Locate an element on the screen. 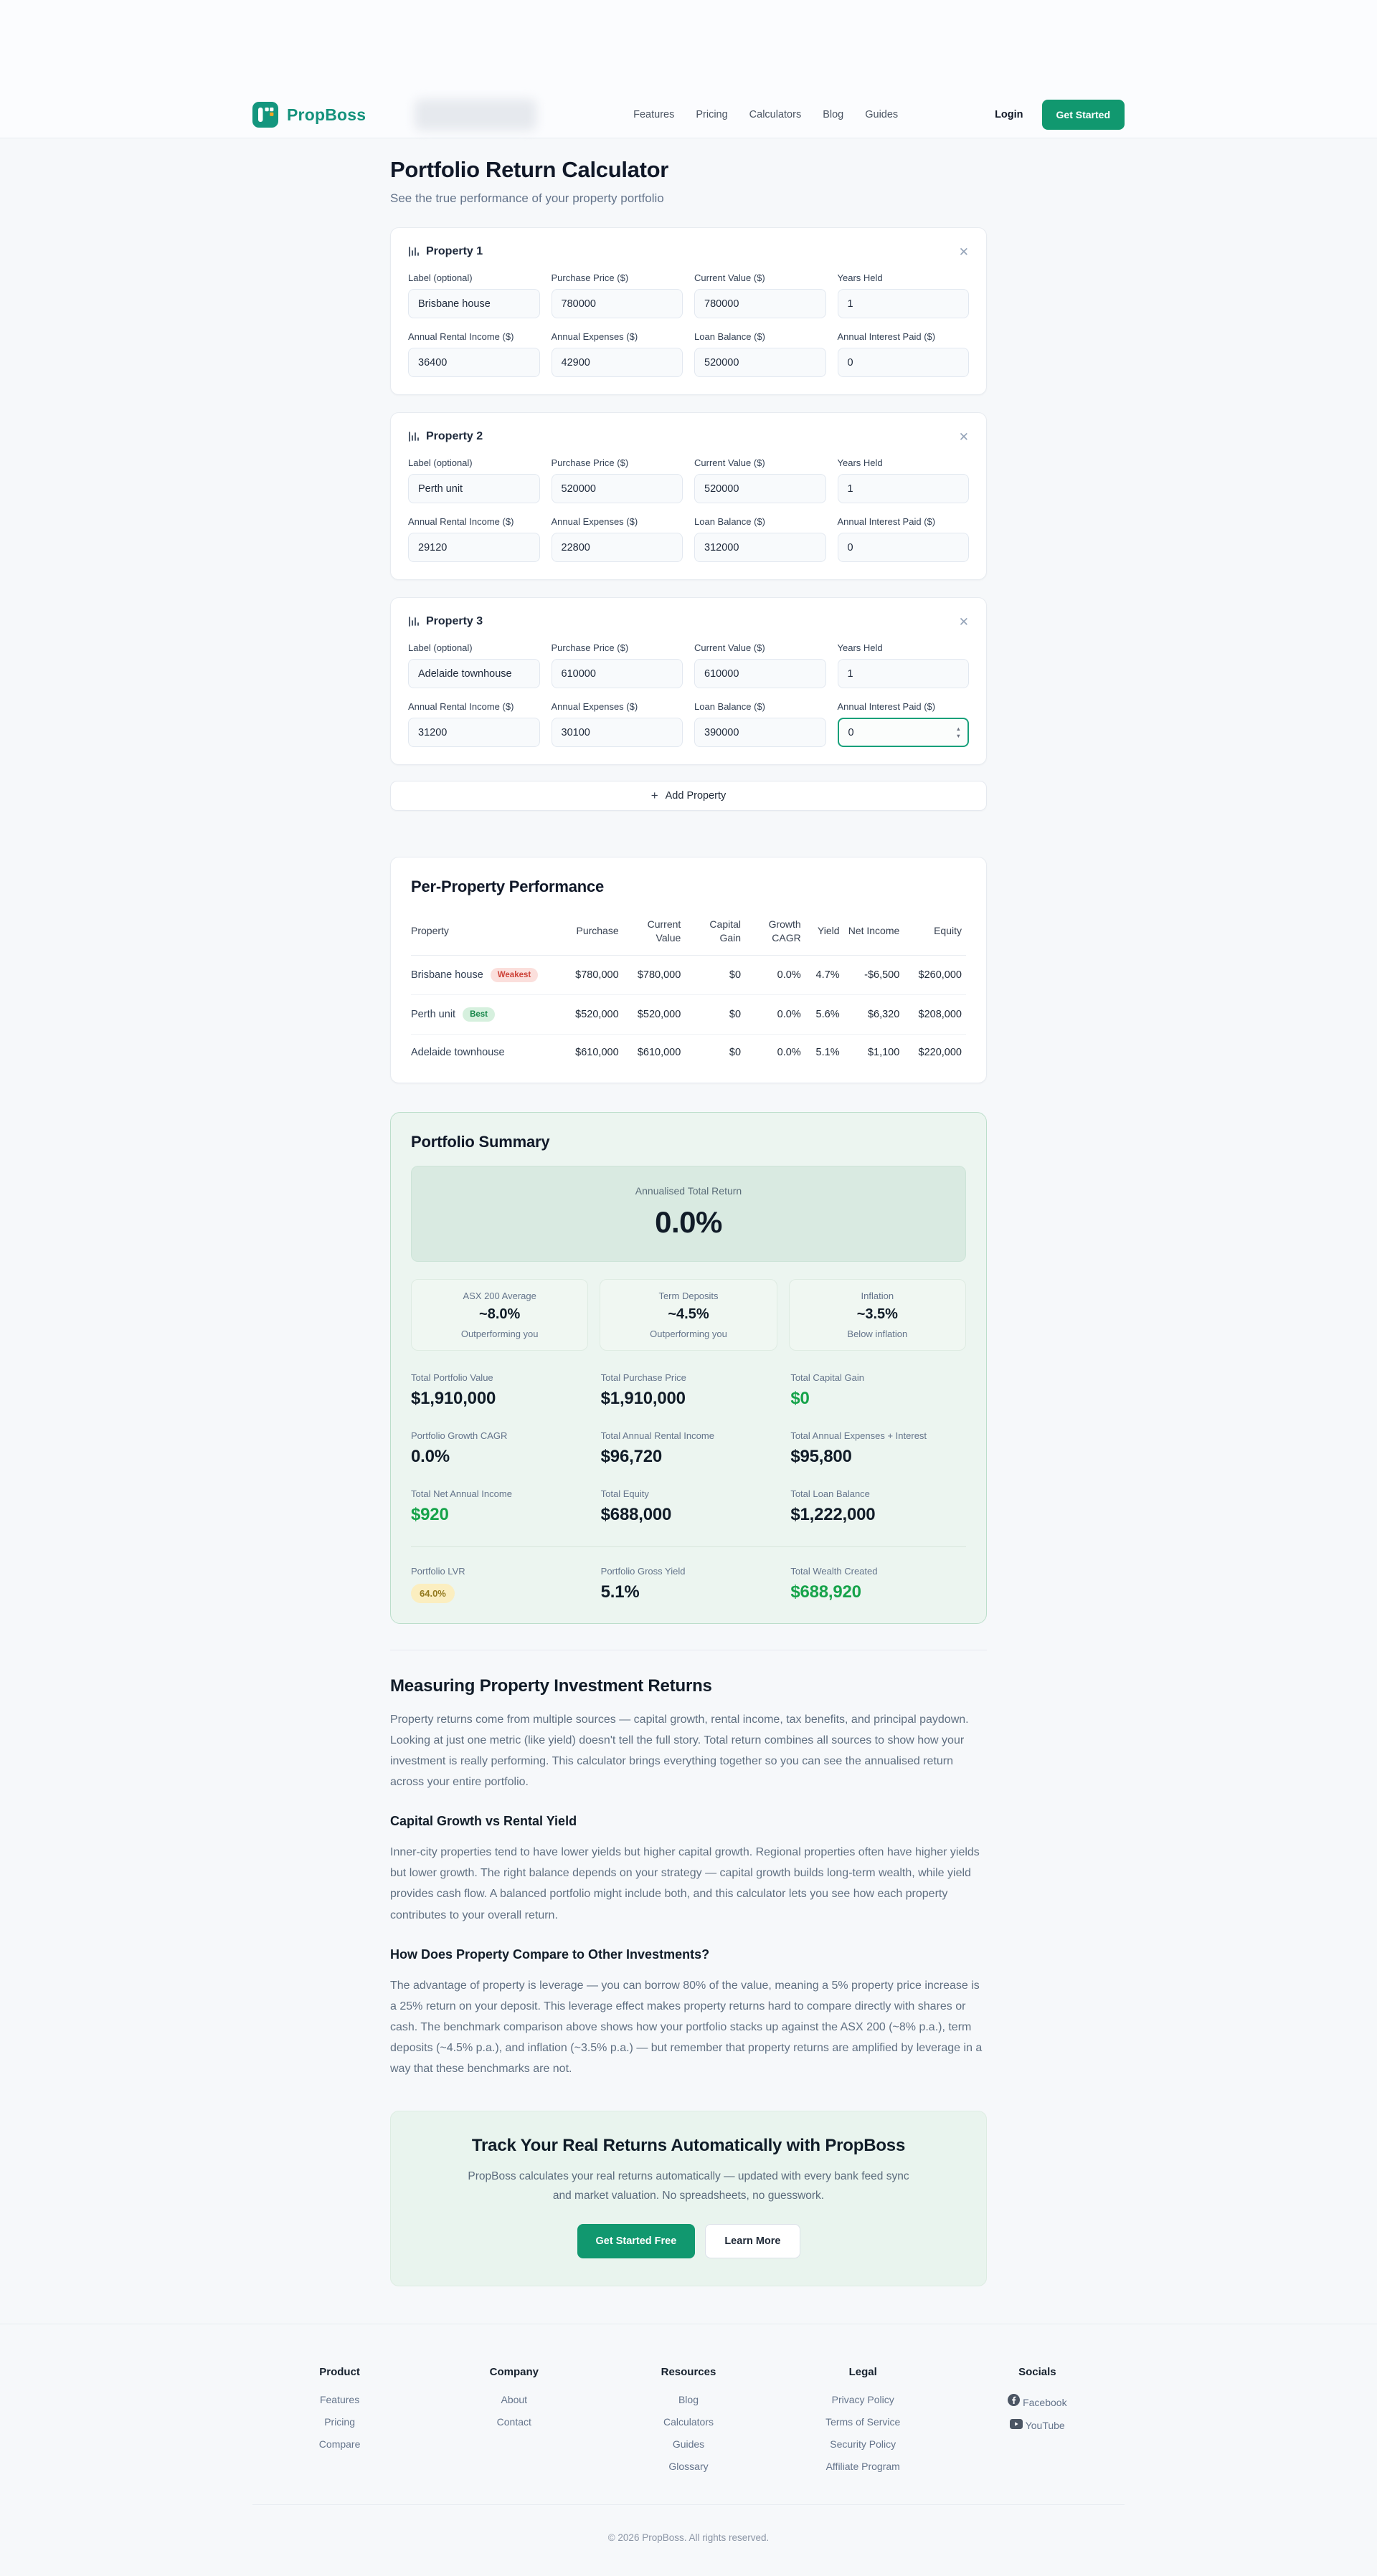 The width and height of the screenshot is (1377, 2576). login-link: Login is located at coordinates (1009, 114).